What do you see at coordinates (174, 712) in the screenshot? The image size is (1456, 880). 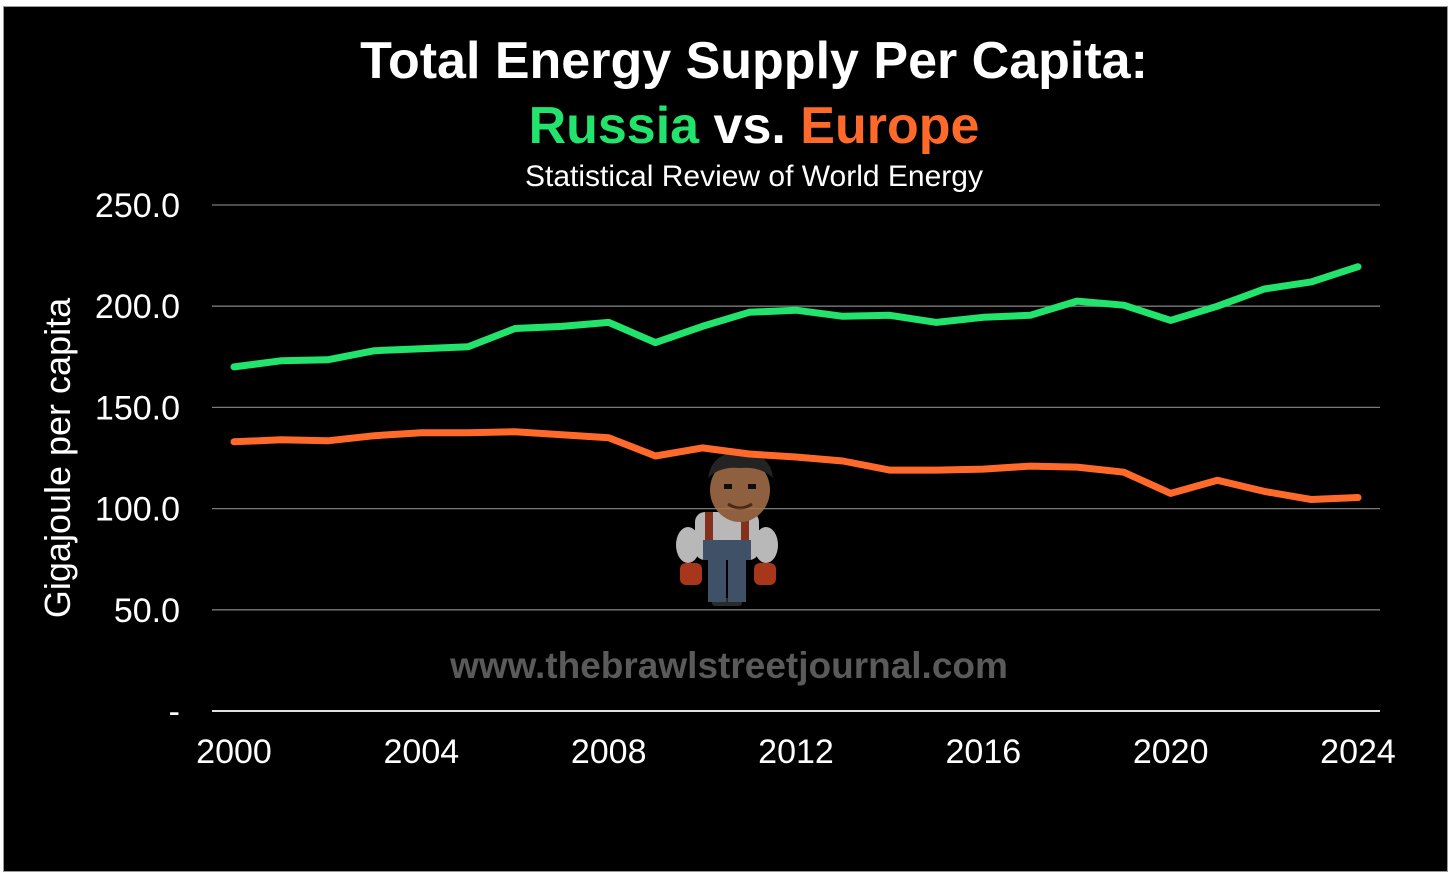 I see `y-tick-label: -` at bounding box center [174, 712].